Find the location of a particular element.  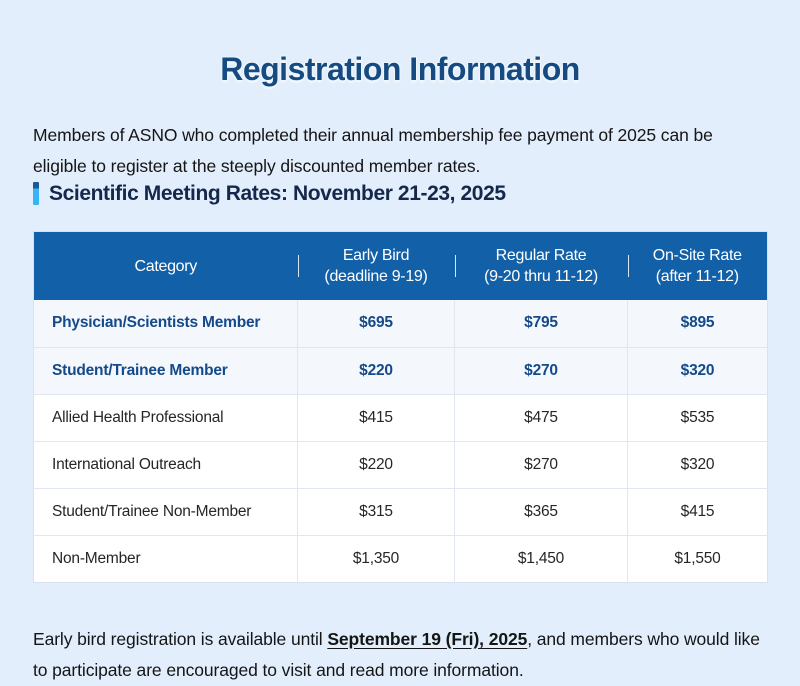

cell-early-bird: $415 is located at coordinates (376, 417).